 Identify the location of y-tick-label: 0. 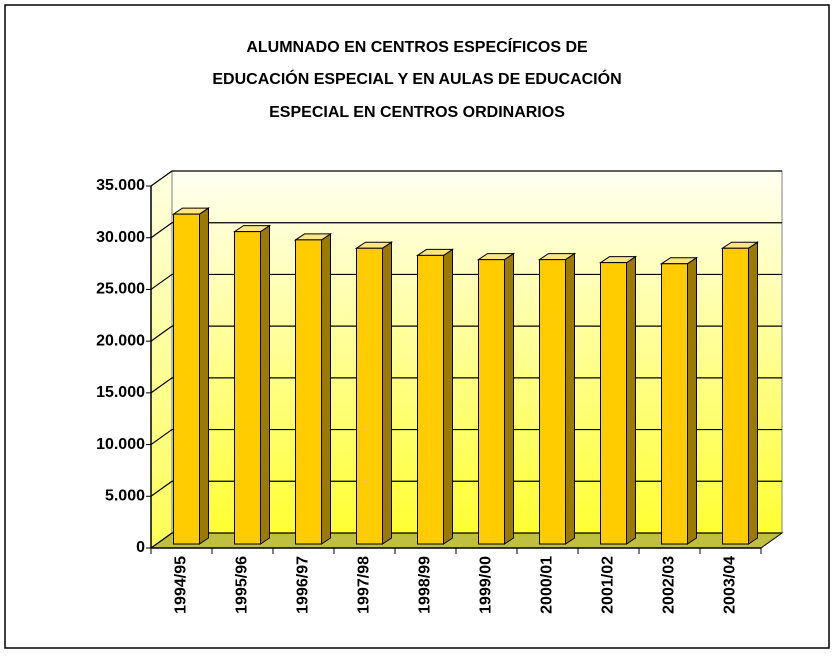
(140, 547).